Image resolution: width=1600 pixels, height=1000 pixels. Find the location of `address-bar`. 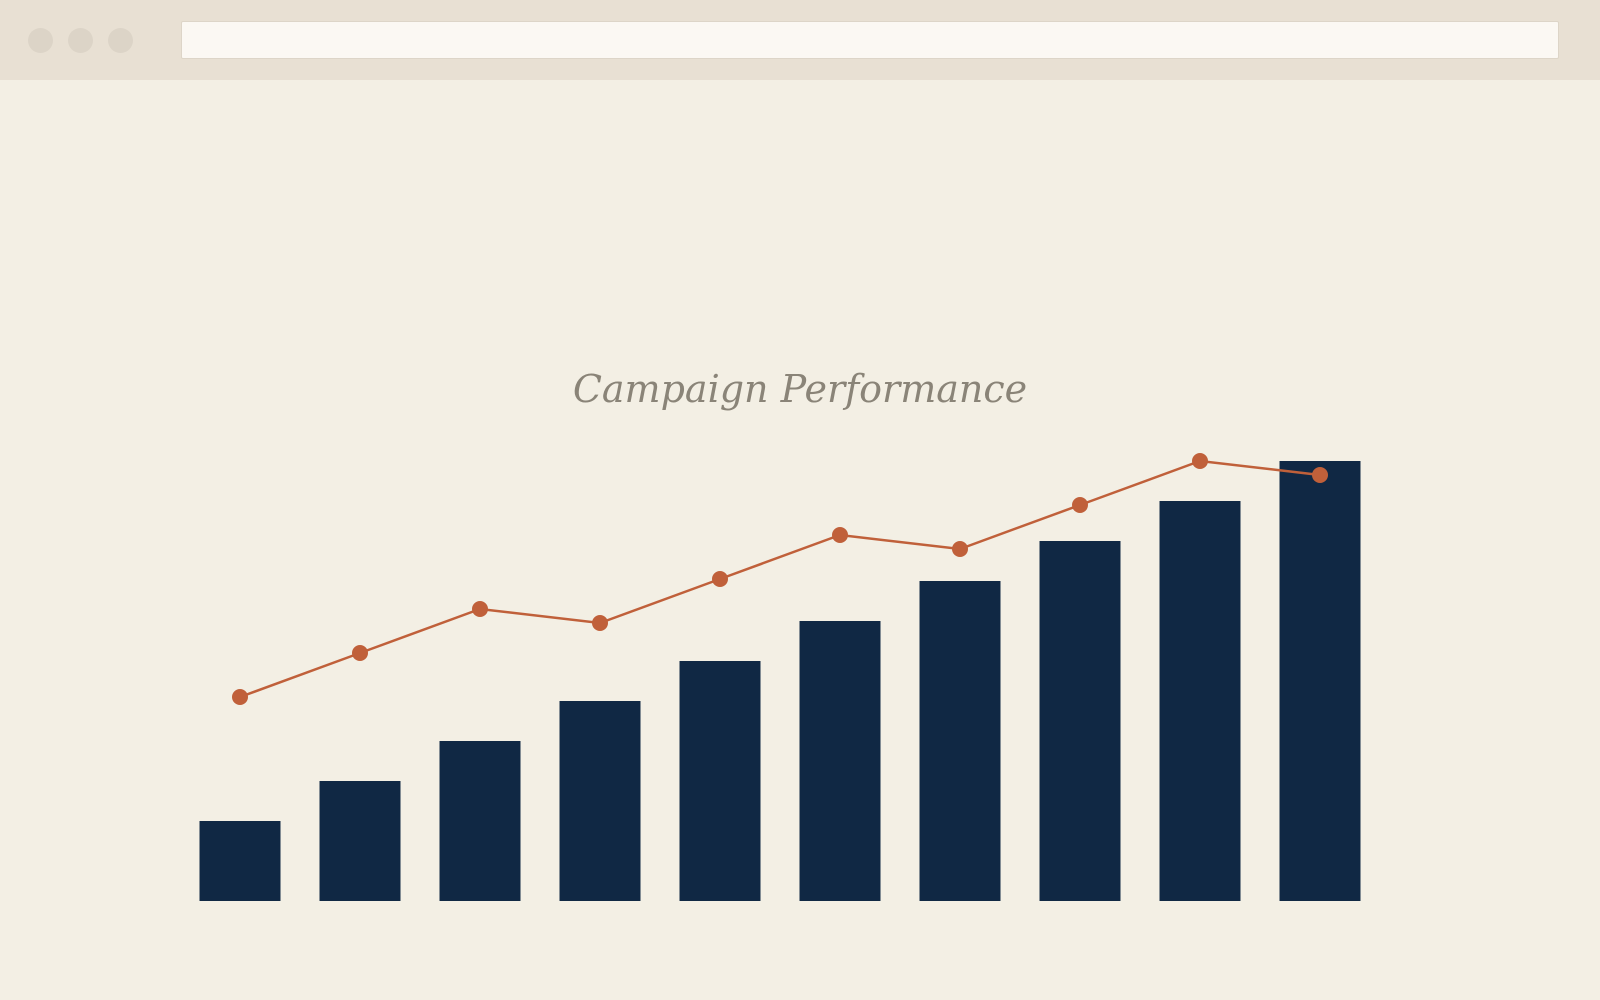

address-bar is located at coordinates (870, 40).